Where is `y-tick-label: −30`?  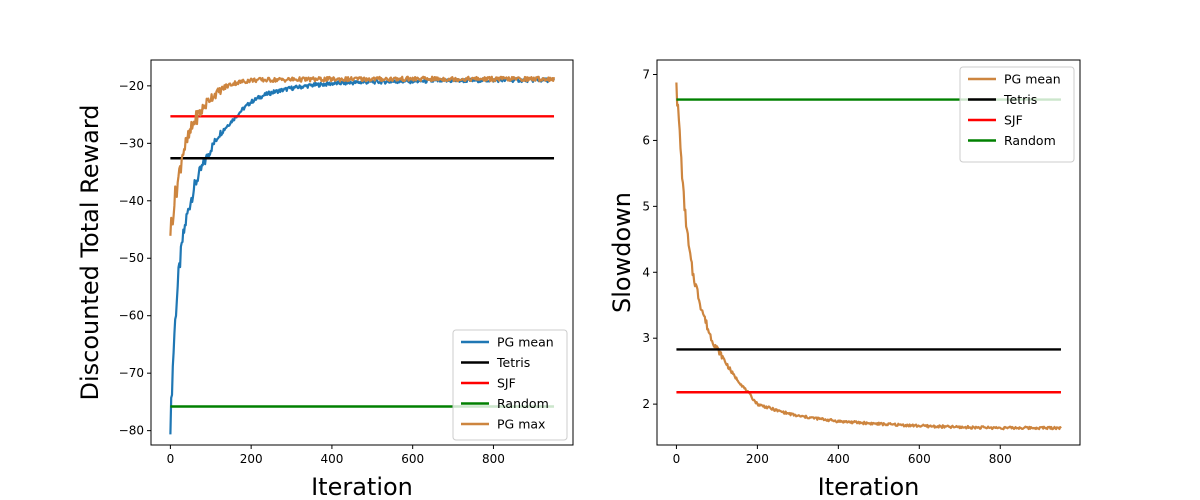
y-tick-label: −30 is located at coordinates (131, 143).